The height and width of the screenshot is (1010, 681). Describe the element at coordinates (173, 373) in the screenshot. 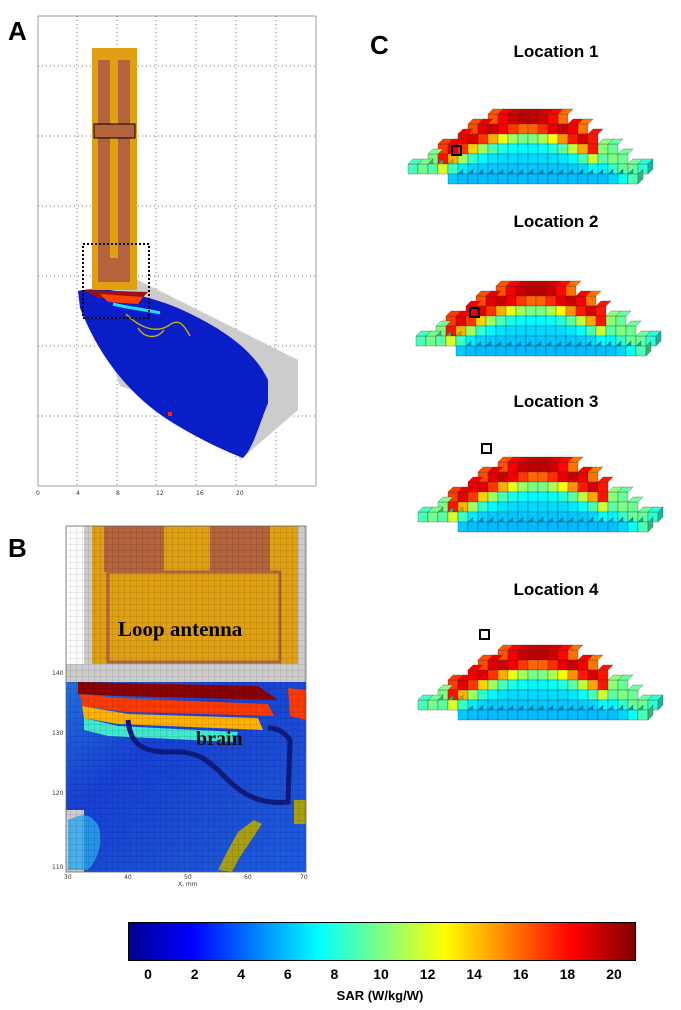

I see `panel-a-brain` at that location.